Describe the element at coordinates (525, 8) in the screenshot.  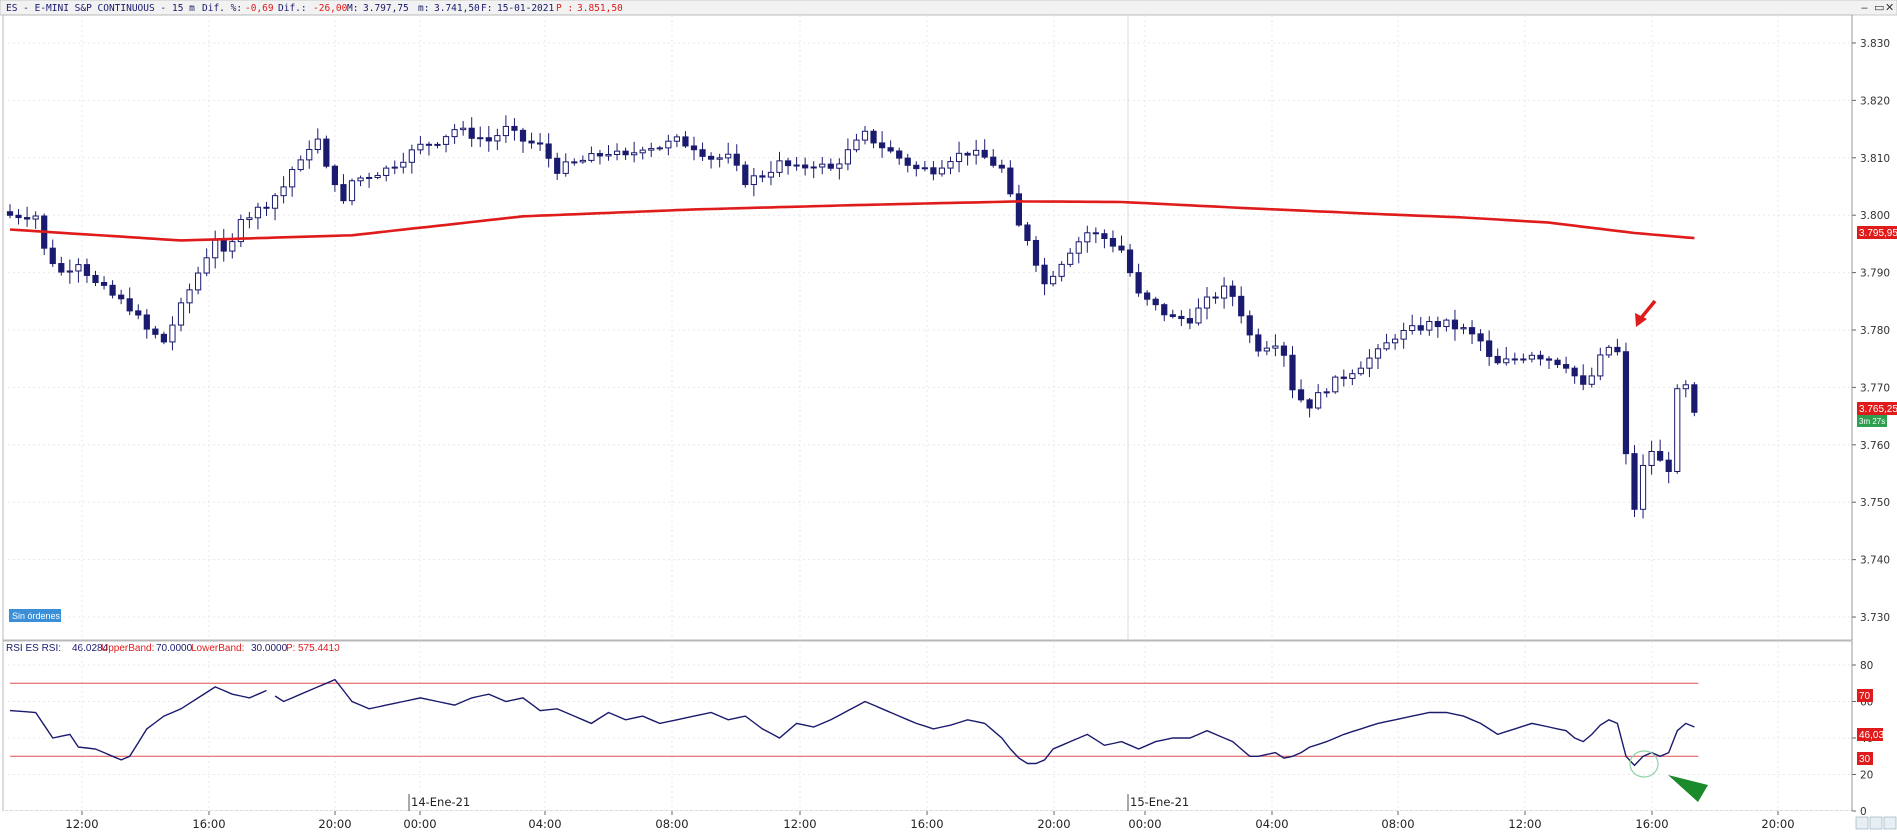
I see `date-value: 15-01-2021` at that location.